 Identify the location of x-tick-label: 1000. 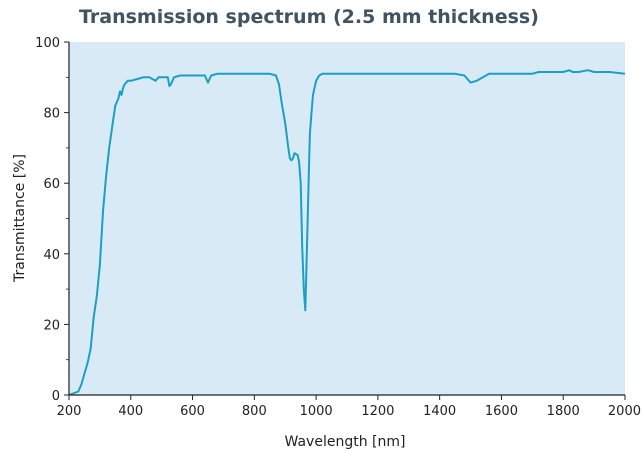
(316, 411).